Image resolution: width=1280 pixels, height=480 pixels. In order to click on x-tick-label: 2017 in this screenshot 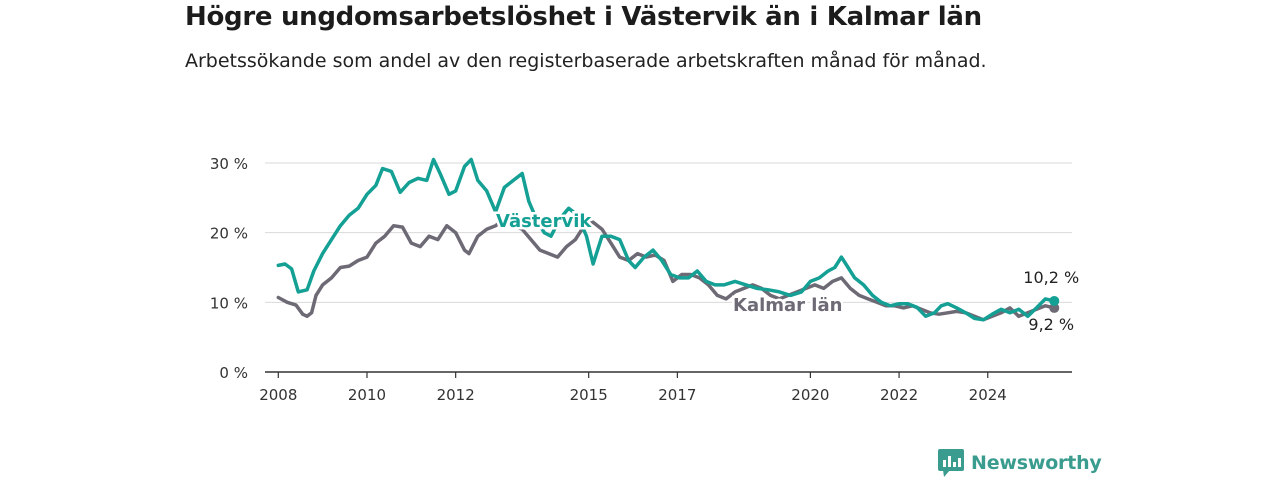, I will do `click(677, 395)`.